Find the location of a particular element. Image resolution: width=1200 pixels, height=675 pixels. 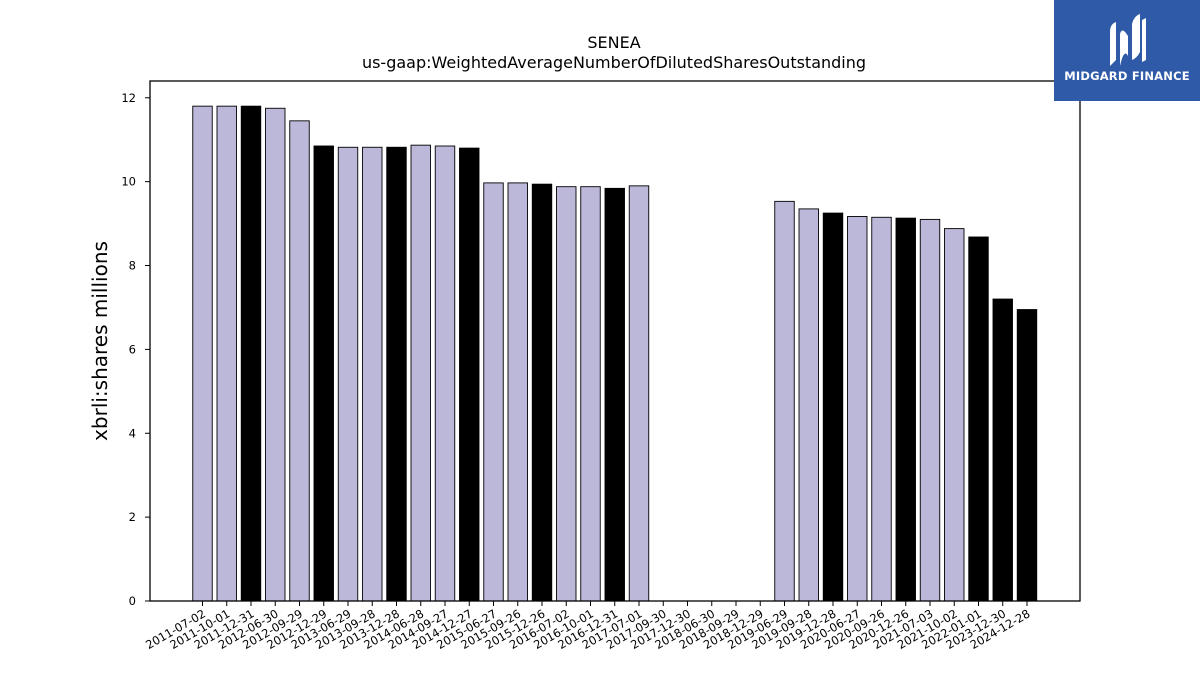

y-tick-label: 8 is located at coordinates (132, 266).